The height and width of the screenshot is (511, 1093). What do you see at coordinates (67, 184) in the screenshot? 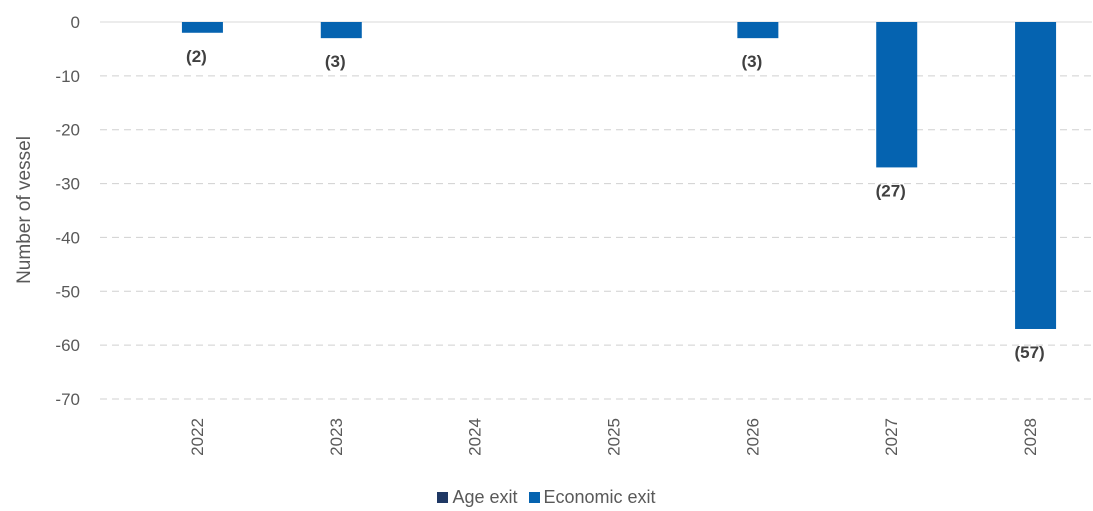
I see `y-tick-label: -30` at bounding box center [67, 184].